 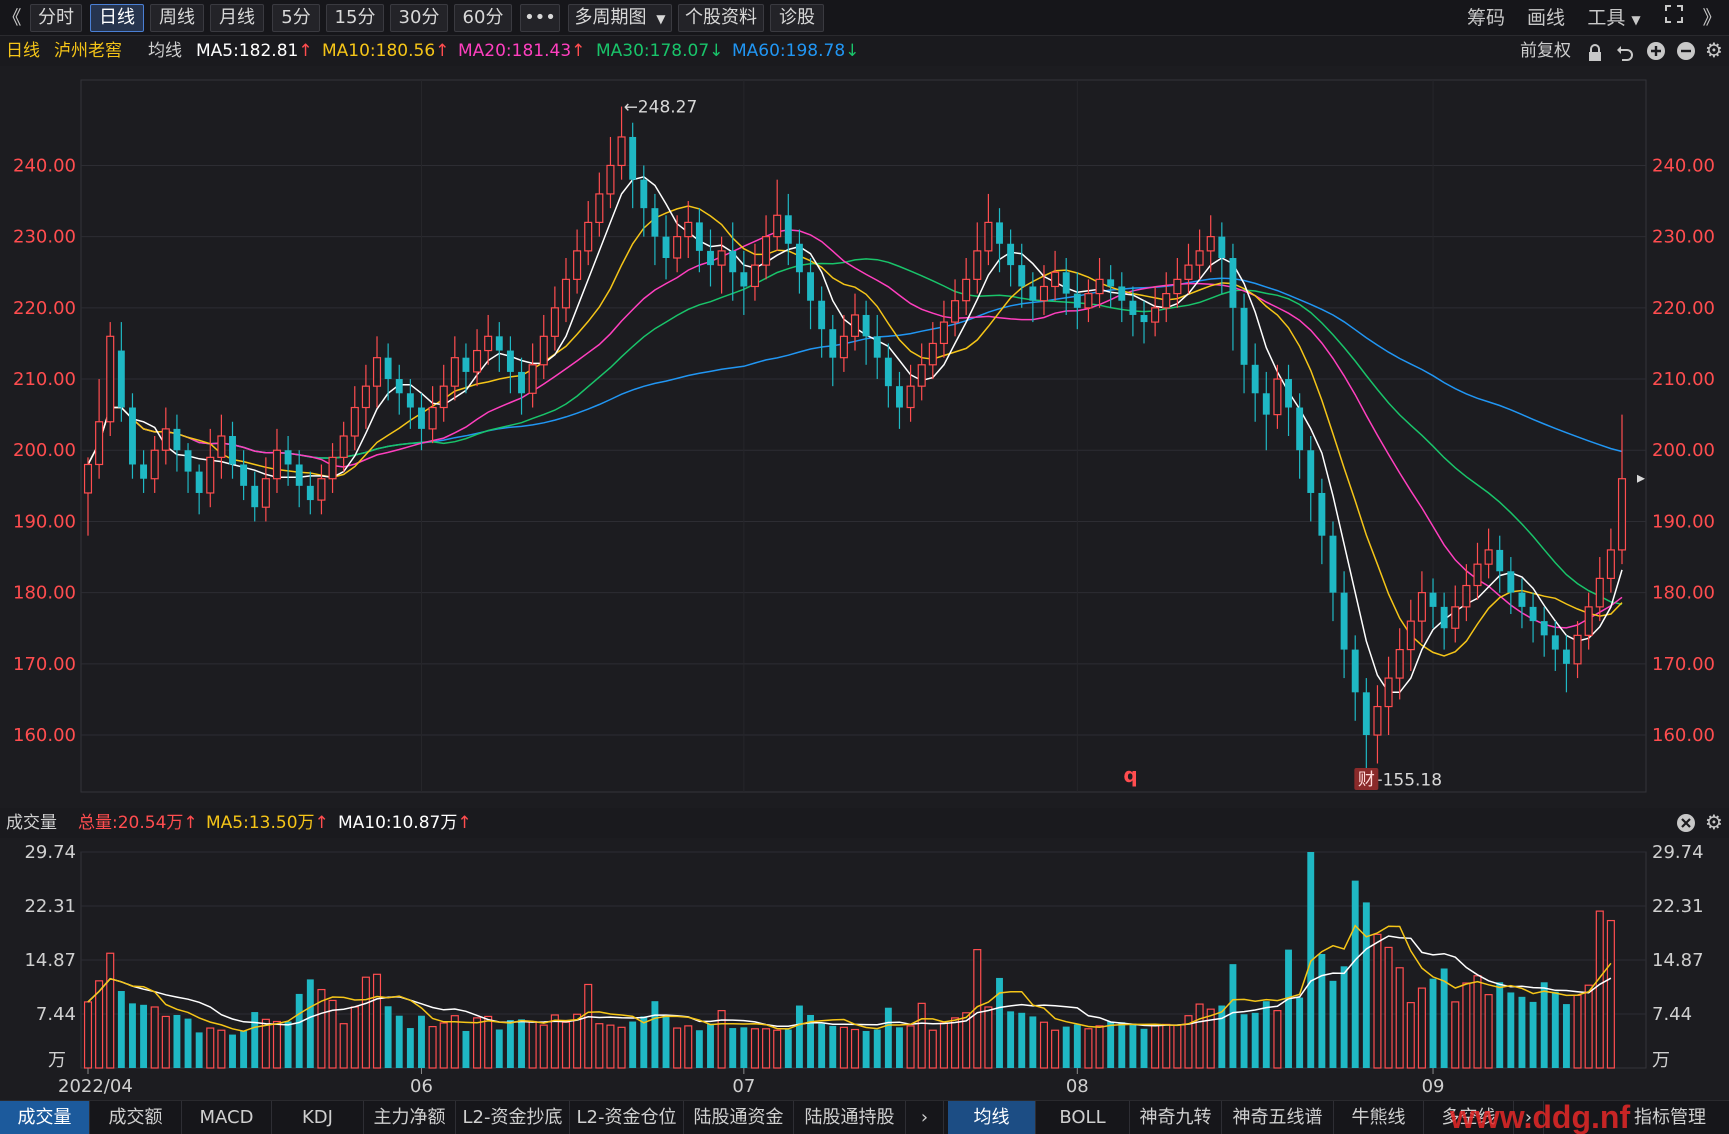 What do you see at coordinates (1379, 1117) in the screenshot?
I see `tab-bull-bear: 牛熊线` at bounding box center [1379, 1117].